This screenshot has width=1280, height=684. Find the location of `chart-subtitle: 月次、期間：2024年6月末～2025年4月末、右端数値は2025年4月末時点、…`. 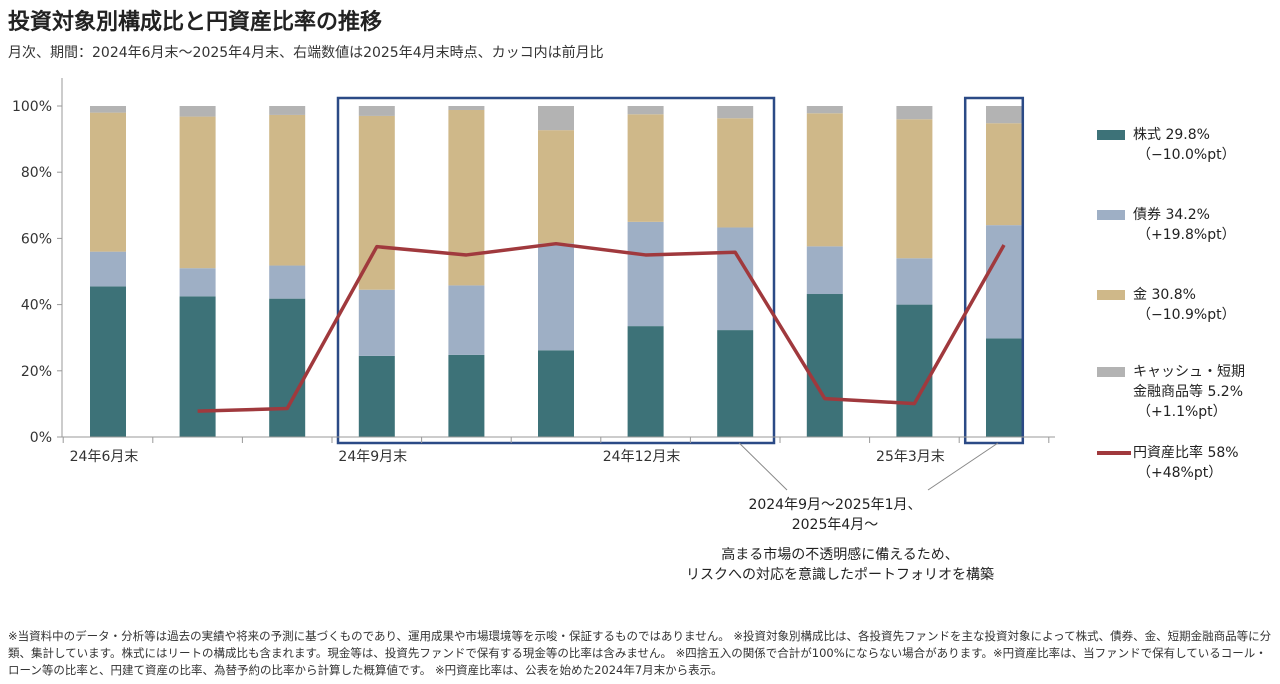

chart-subtitle: 月次、期間：2024年6月末～2025年4月末、右端数値は2025年4月末時点、… is located at coordinates (306, 53).